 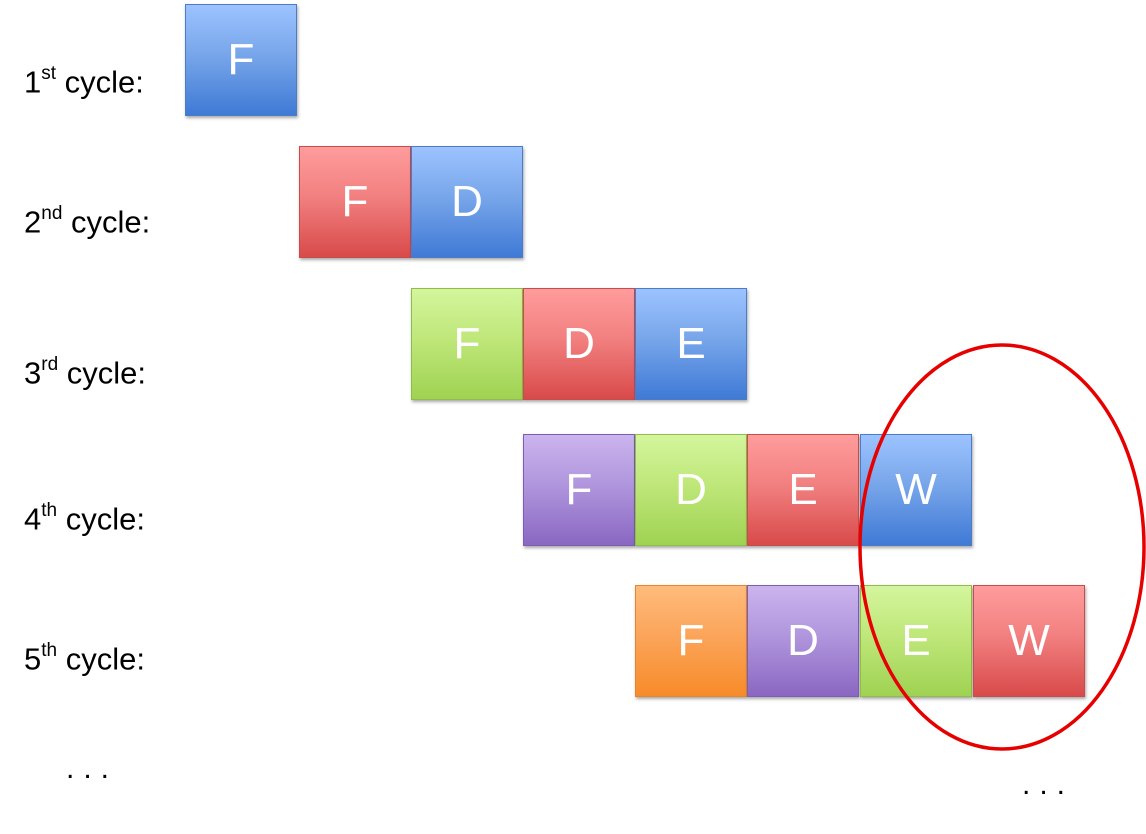 What do you see at coordinates (84, 658) in the screenshot?
I see `row-label-5: 5th cycle:` at bounding box center [84, 658].